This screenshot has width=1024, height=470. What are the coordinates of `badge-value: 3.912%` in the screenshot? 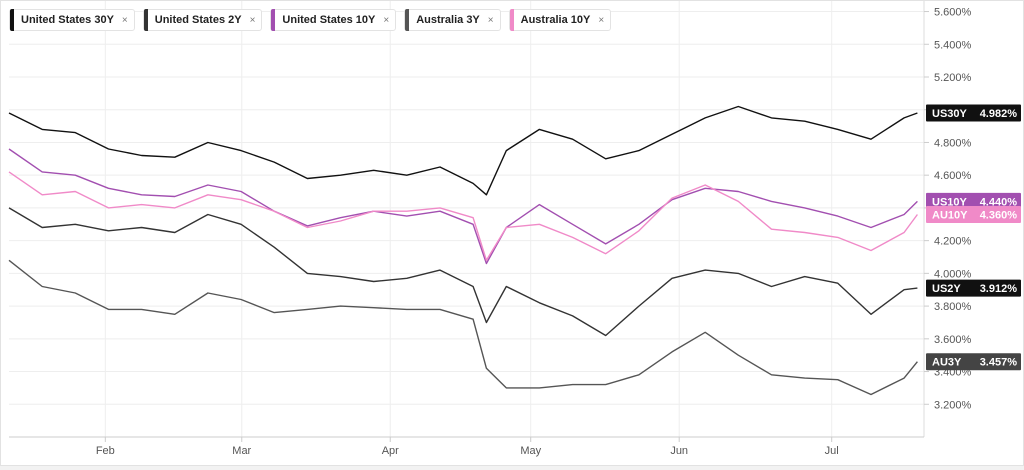 It's located at (999, 289).